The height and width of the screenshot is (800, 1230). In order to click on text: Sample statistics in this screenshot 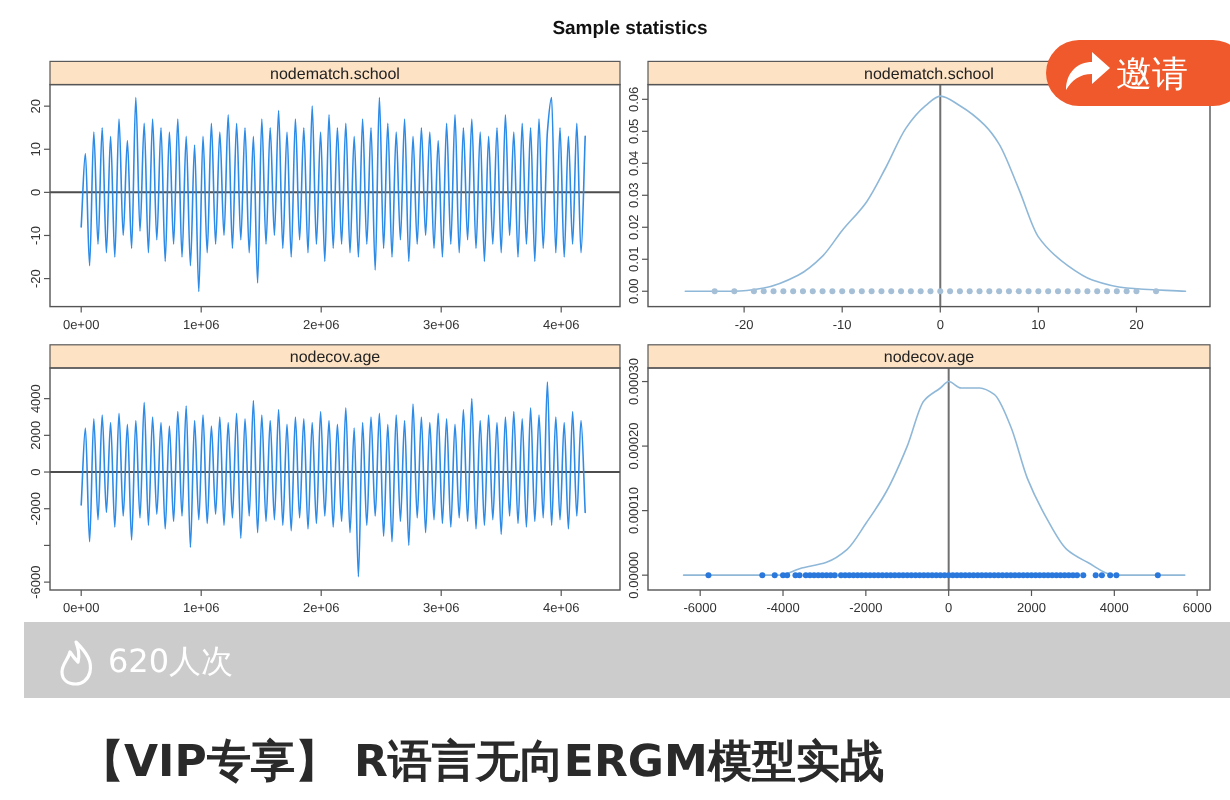, I will do `click(630, 29)`.